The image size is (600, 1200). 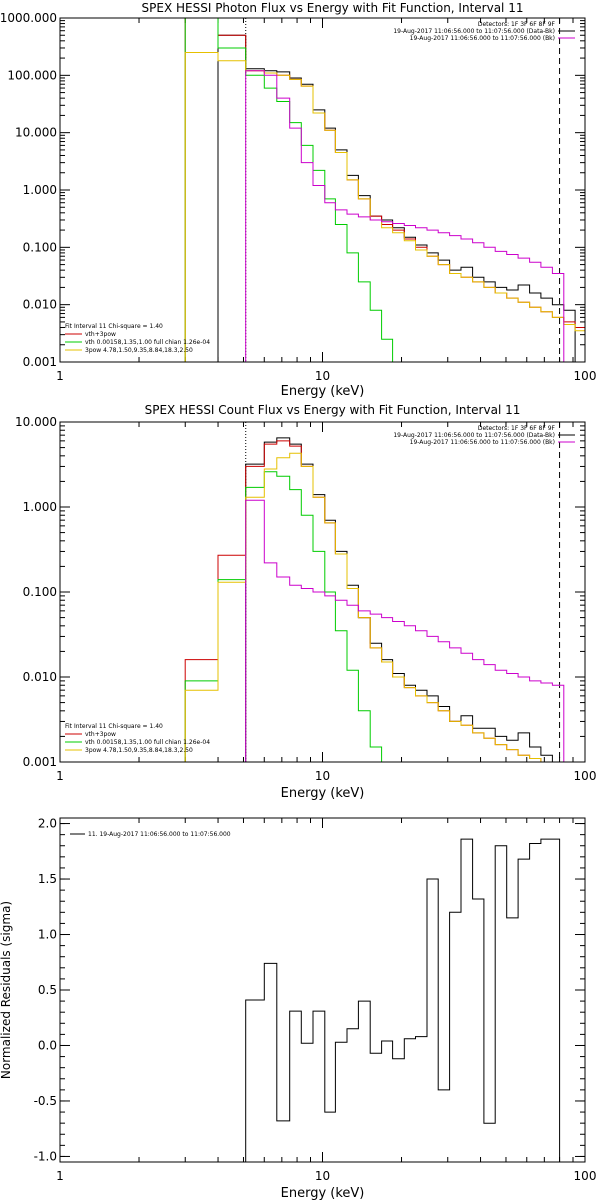 I want to click on plot-area, so click(x=403, y=1000).